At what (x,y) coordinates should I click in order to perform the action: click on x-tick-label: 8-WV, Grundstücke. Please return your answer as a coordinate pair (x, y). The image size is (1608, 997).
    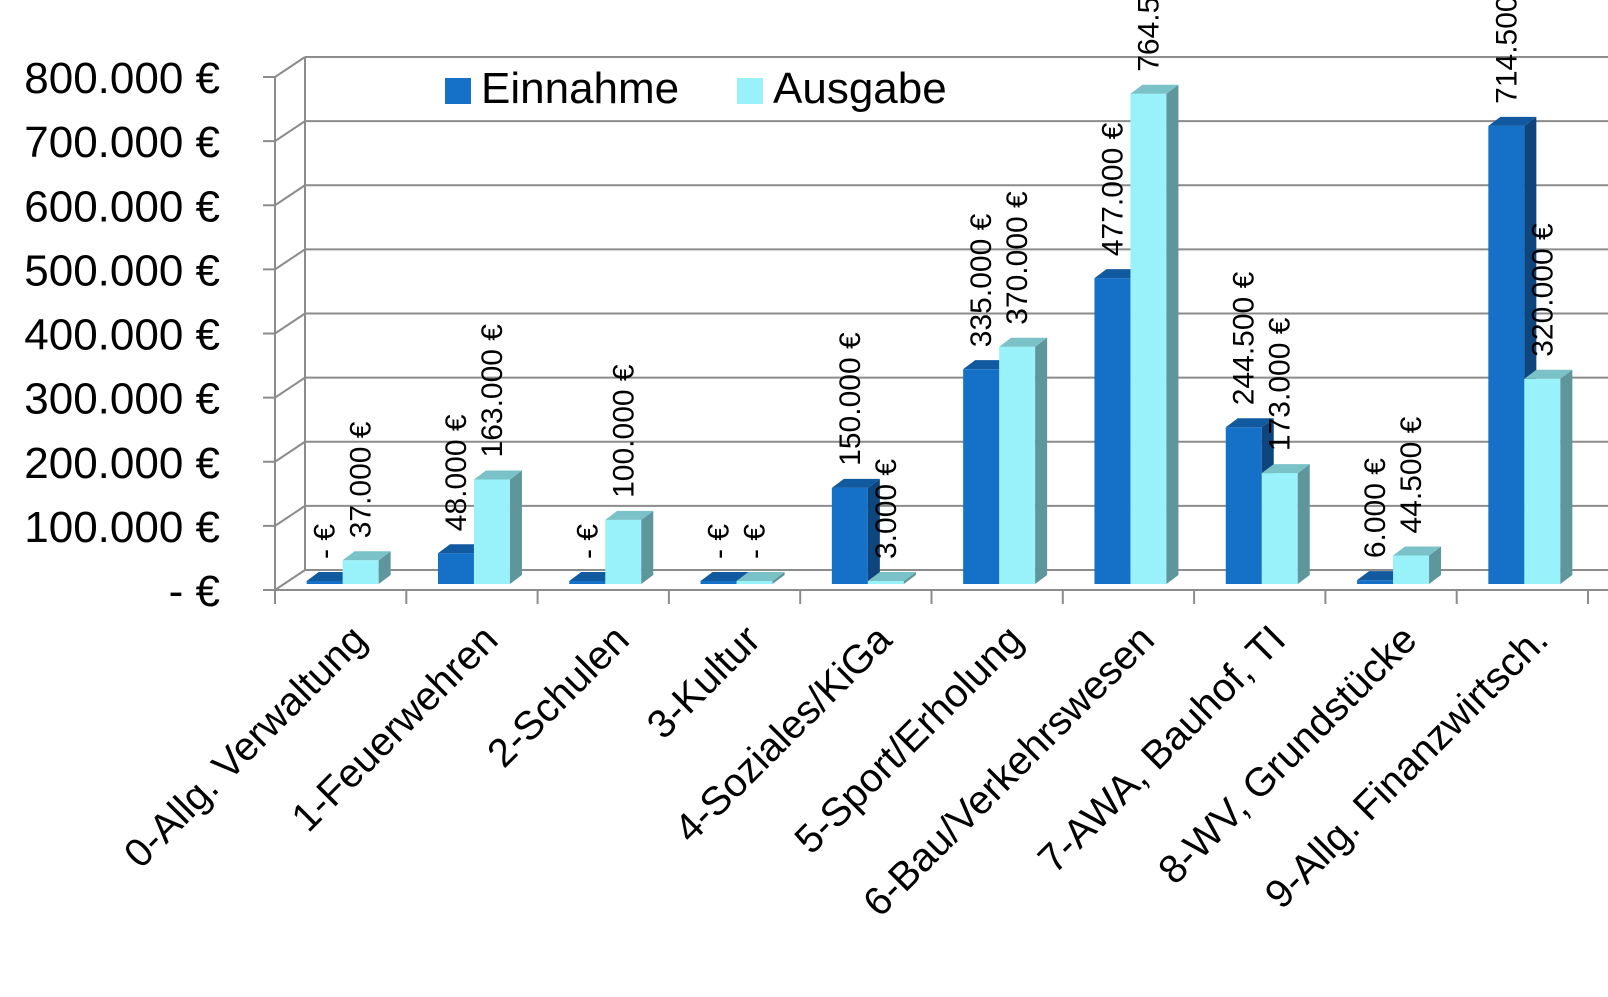
    Looking at the image, I should click on (1287, 754).